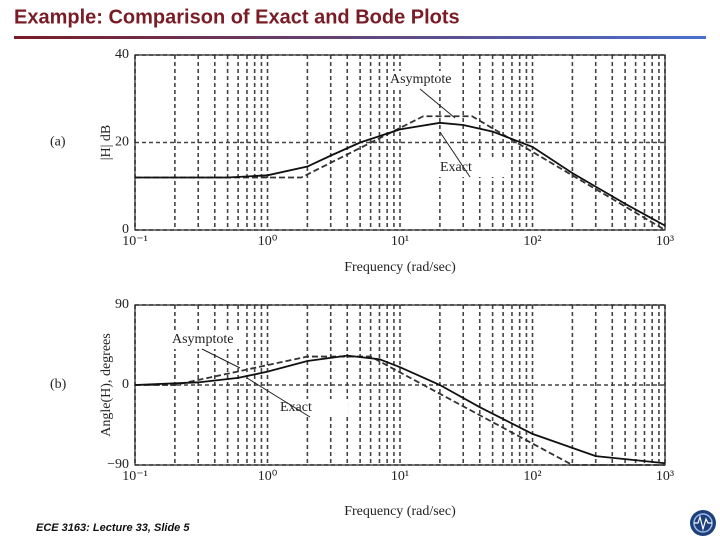 Image resolution: width=720 pixels, height=540 pixels. Describe the element at coordinates (58, 142) in the screenshot. I see `panel-label: (a)` at that location.